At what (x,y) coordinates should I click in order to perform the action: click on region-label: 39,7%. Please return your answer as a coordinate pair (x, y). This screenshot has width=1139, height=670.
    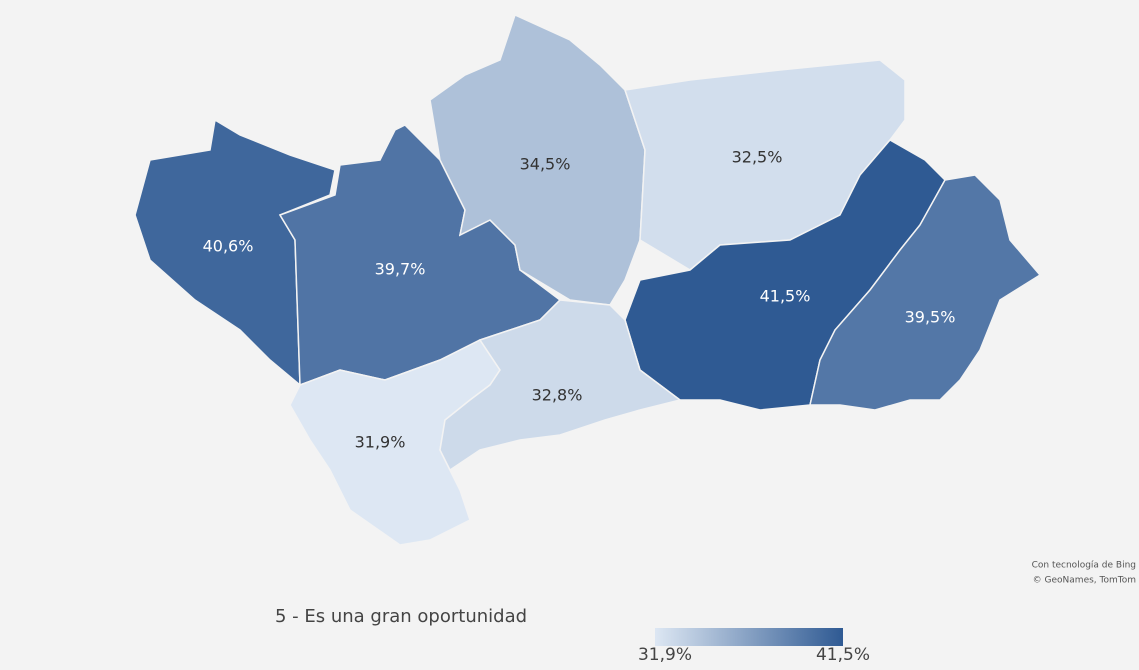
    Looking at the image, I should click on (400, 269).